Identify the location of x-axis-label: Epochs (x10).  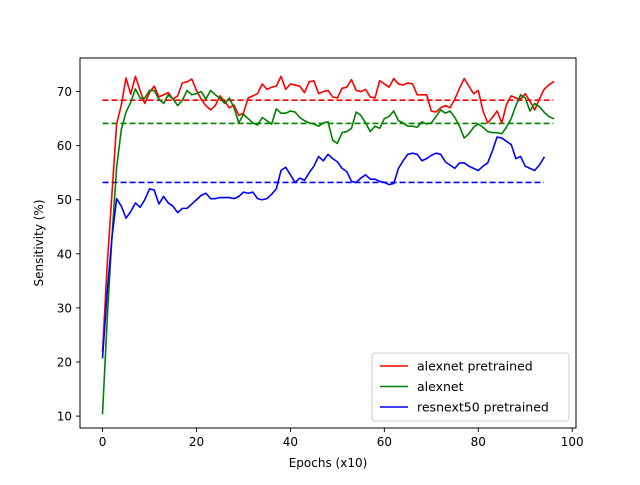
(328, 463).